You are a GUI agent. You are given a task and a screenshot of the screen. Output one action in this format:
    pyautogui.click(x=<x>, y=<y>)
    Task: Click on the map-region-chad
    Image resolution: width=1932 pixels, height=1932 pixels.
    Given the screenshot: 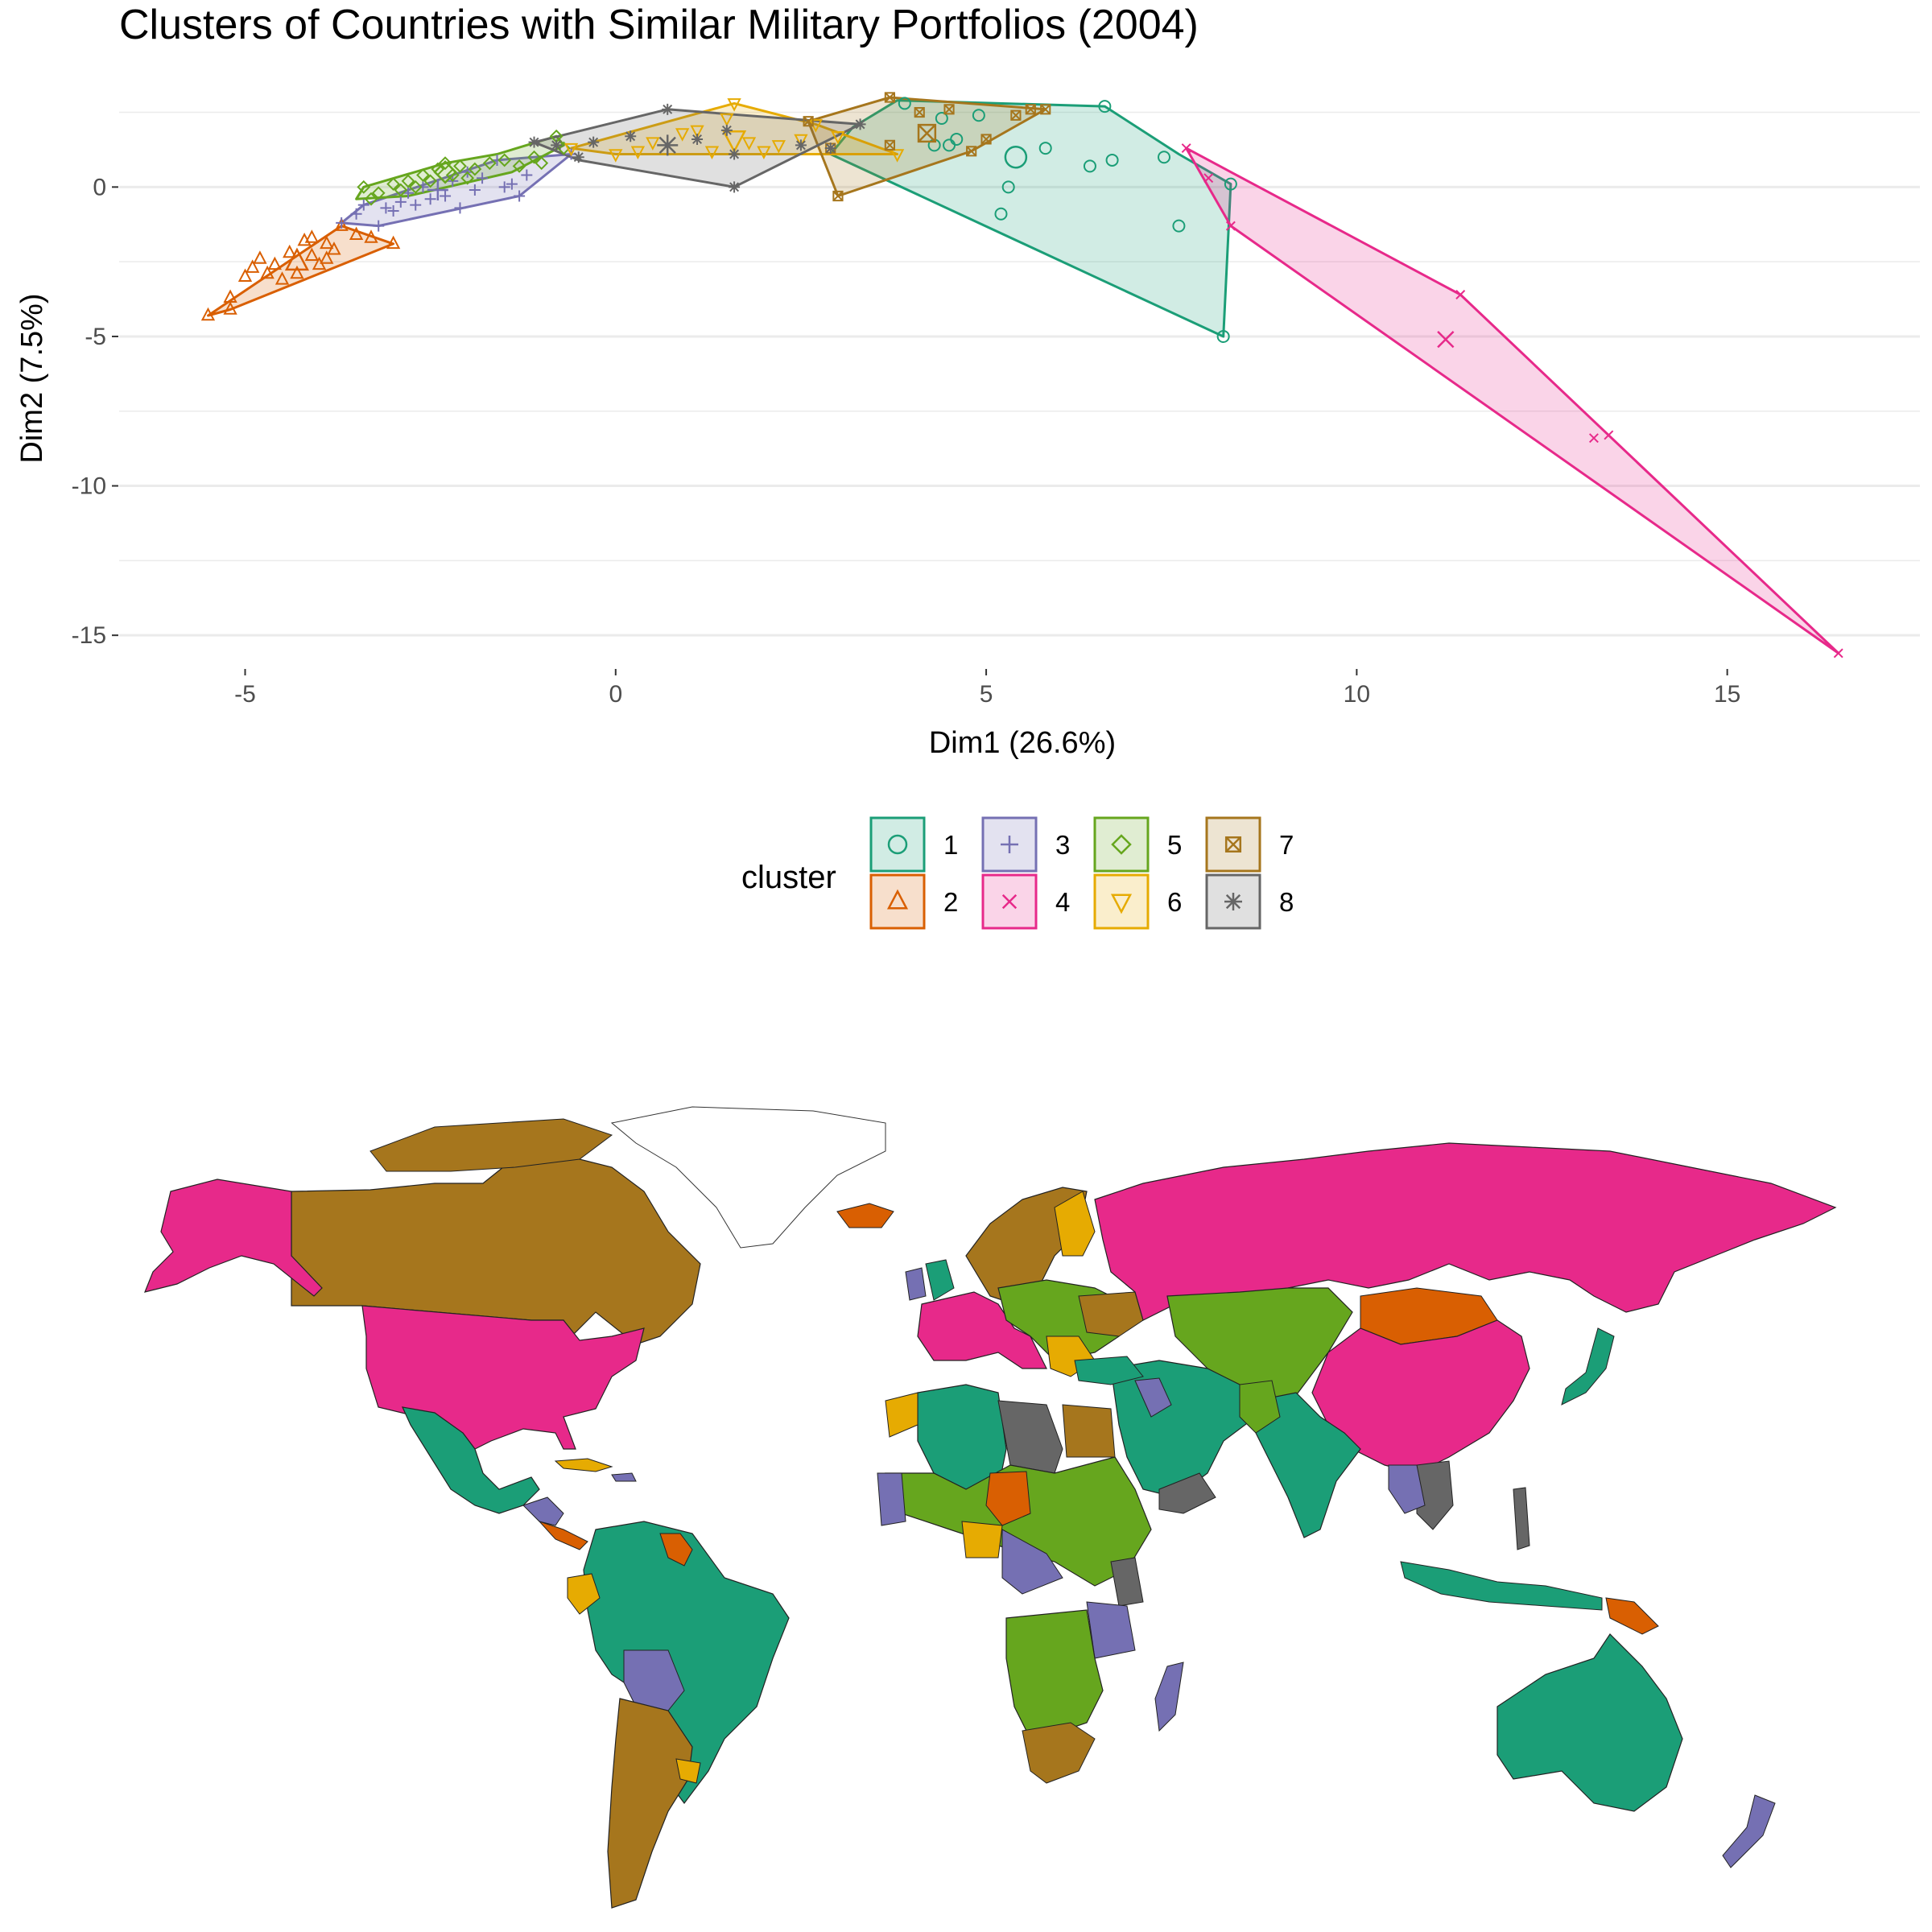 What is the action you would take?
    pyautogui.click(x=1008, y=1498)
    